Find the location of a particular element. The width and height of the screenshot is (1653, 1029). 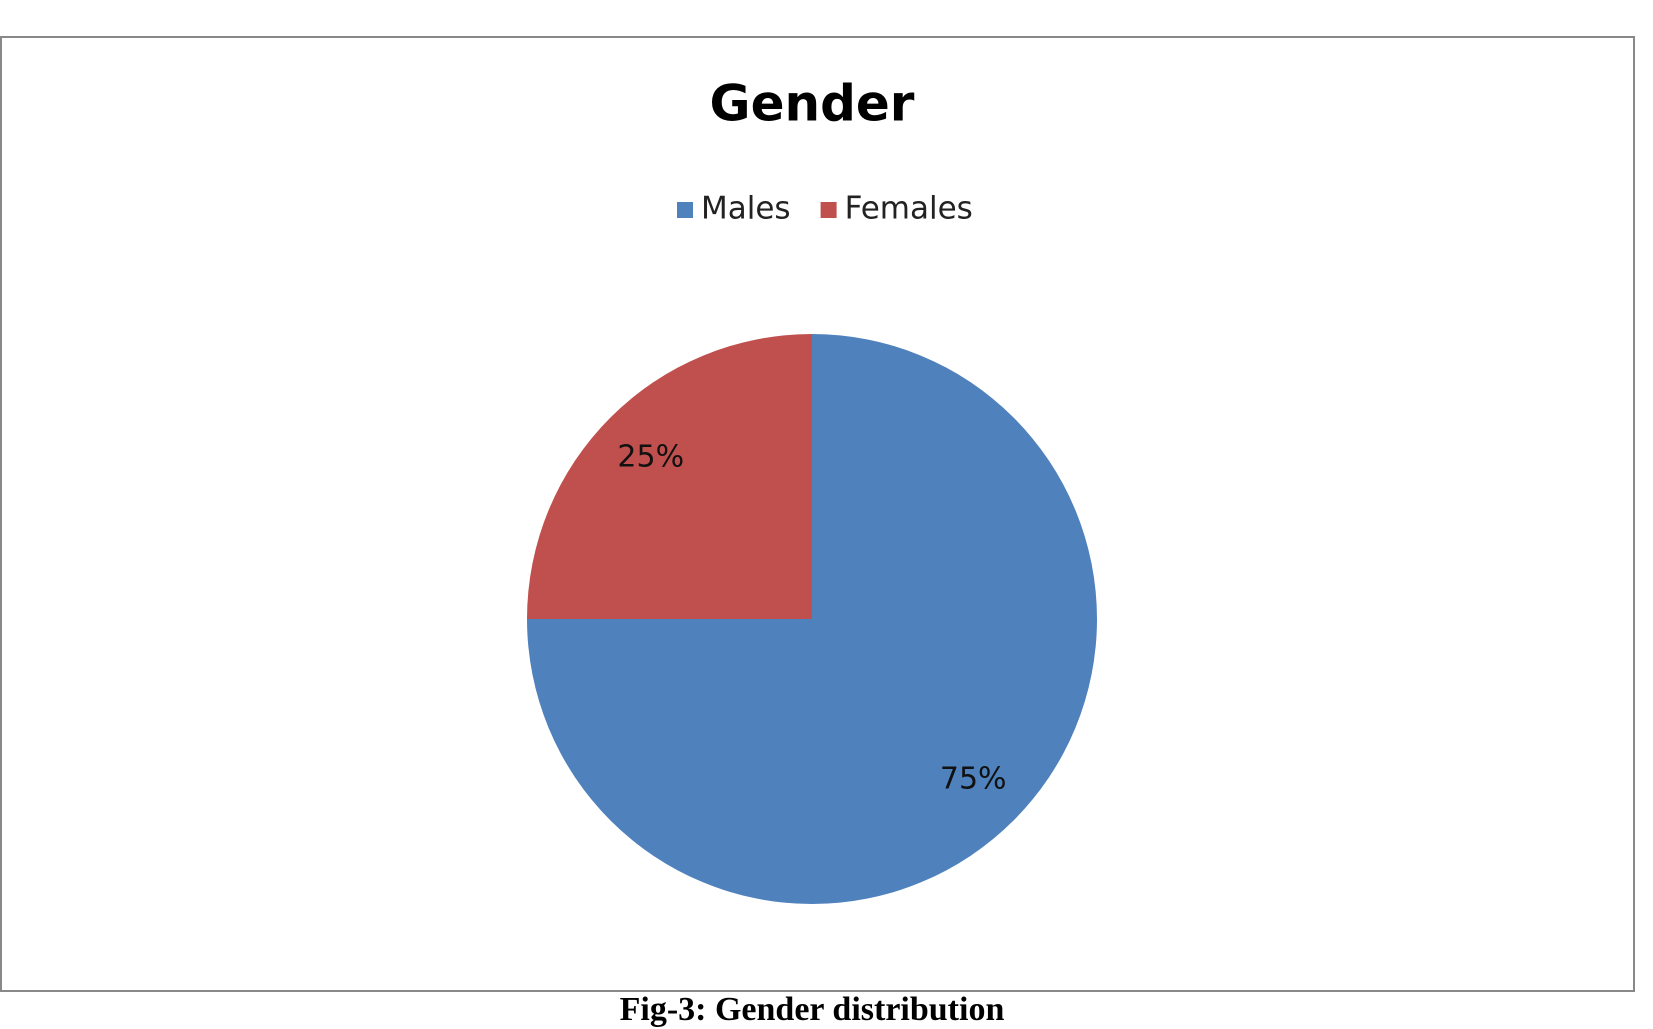

legend-label: Females is located at coordinates (909, 209).